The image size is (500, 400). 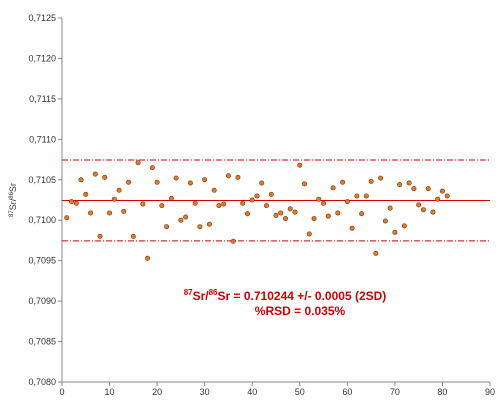 I want to click on y-tick-label: 0,7115, so click(x=42, y=99).